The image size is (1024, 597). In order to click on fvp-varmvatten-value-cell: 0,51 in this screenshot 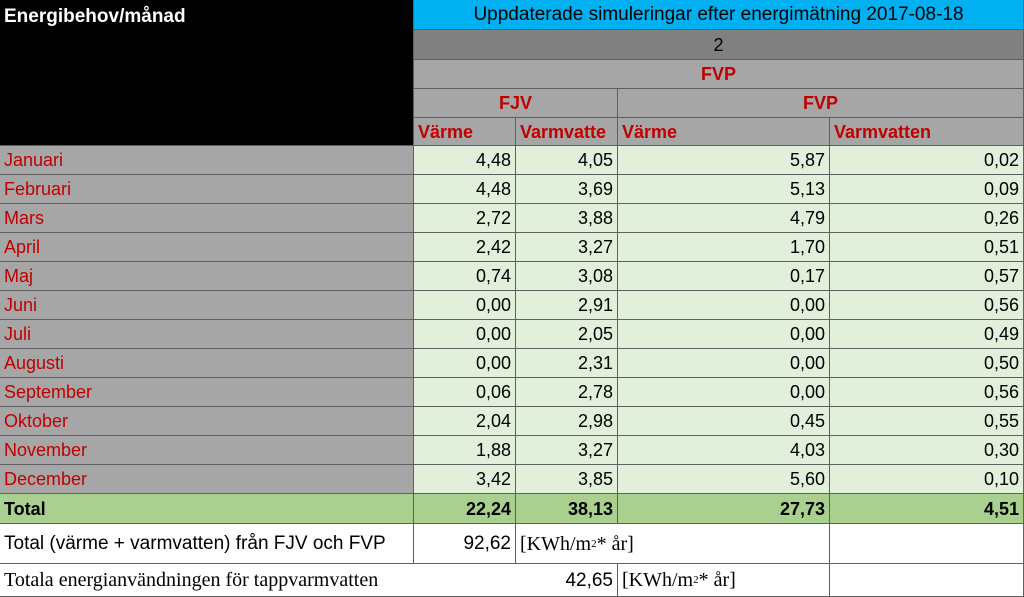, I will do `click(927, 247)`.